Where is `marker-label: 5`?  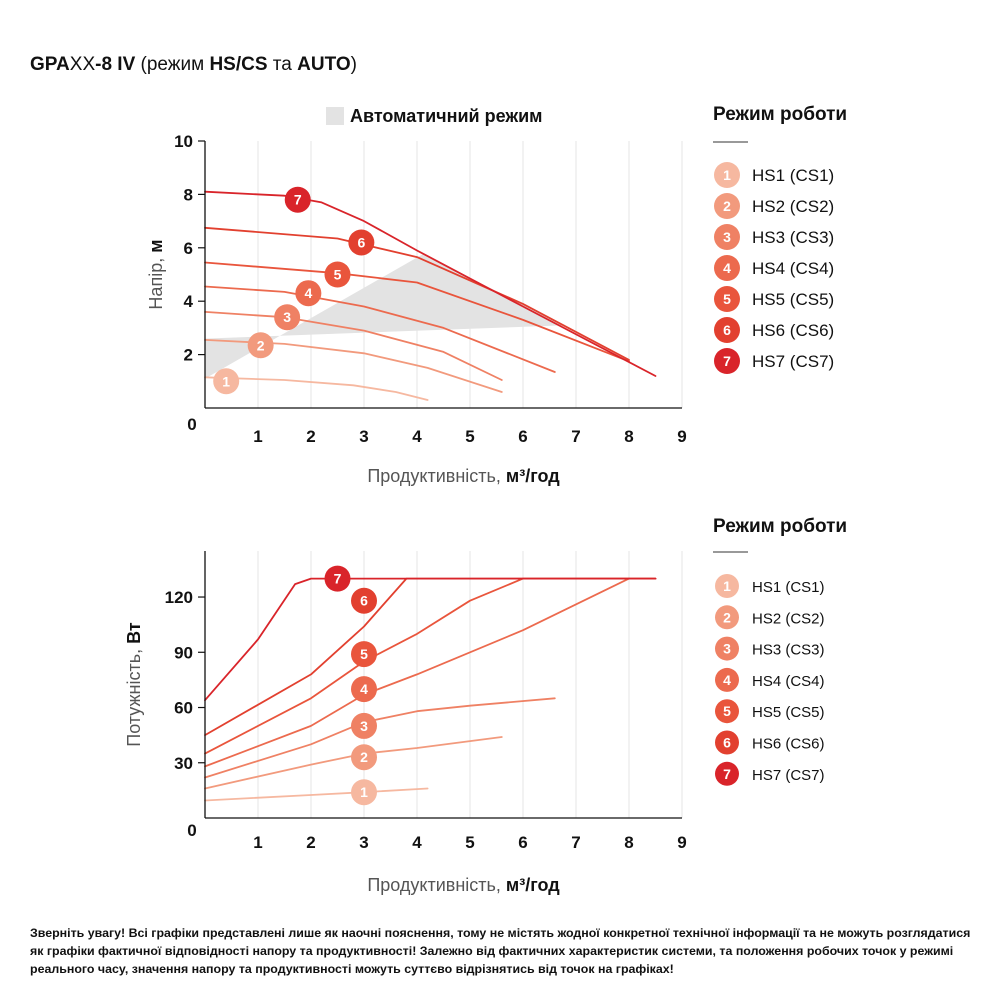
marker-label: 5 is located at coordinates (338, 275).